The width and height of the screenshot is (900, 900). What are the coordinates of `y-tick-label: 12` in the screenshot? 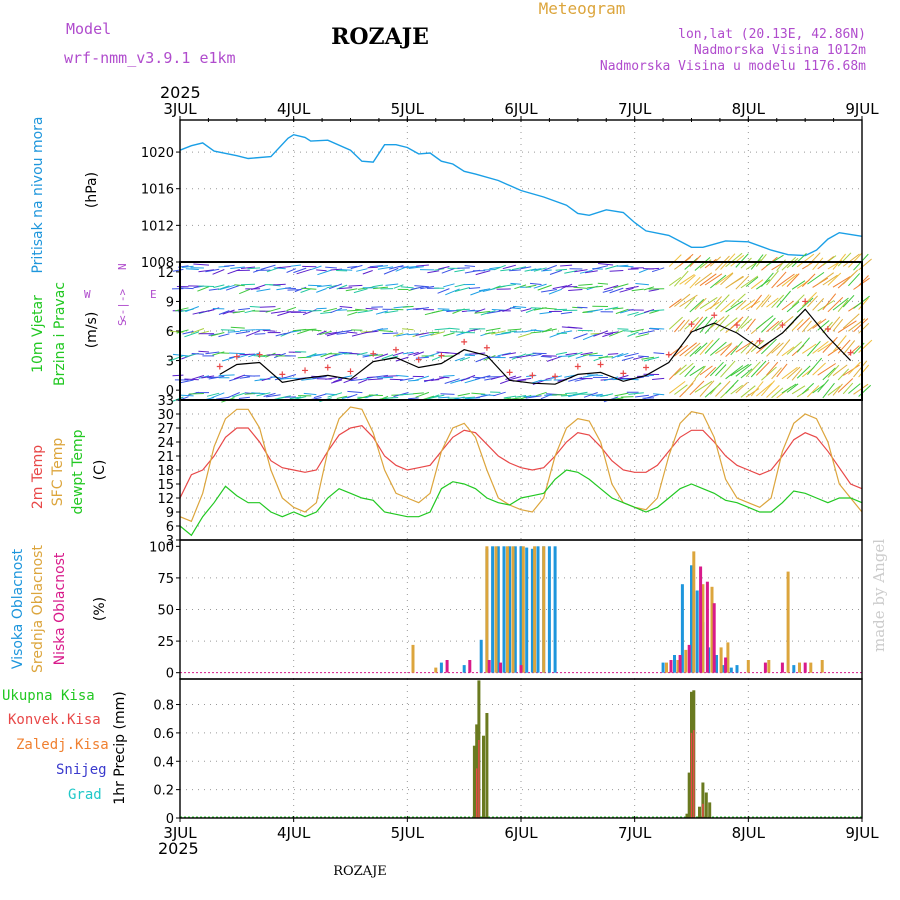 It's located at (165, 499).